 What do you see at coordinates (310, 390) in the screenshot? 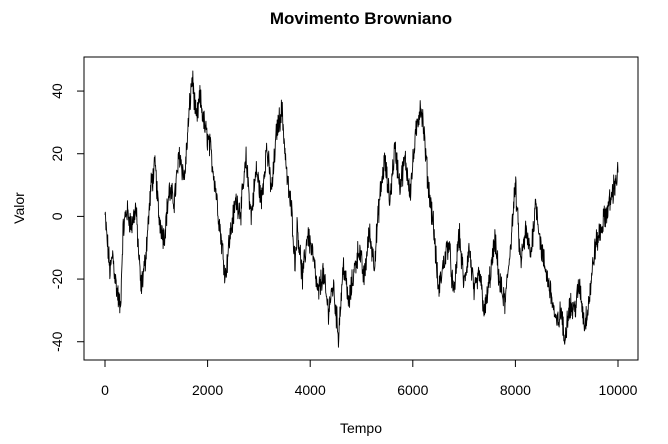
I see `x-tick-label: 4000` at bounding box center [310, 390].